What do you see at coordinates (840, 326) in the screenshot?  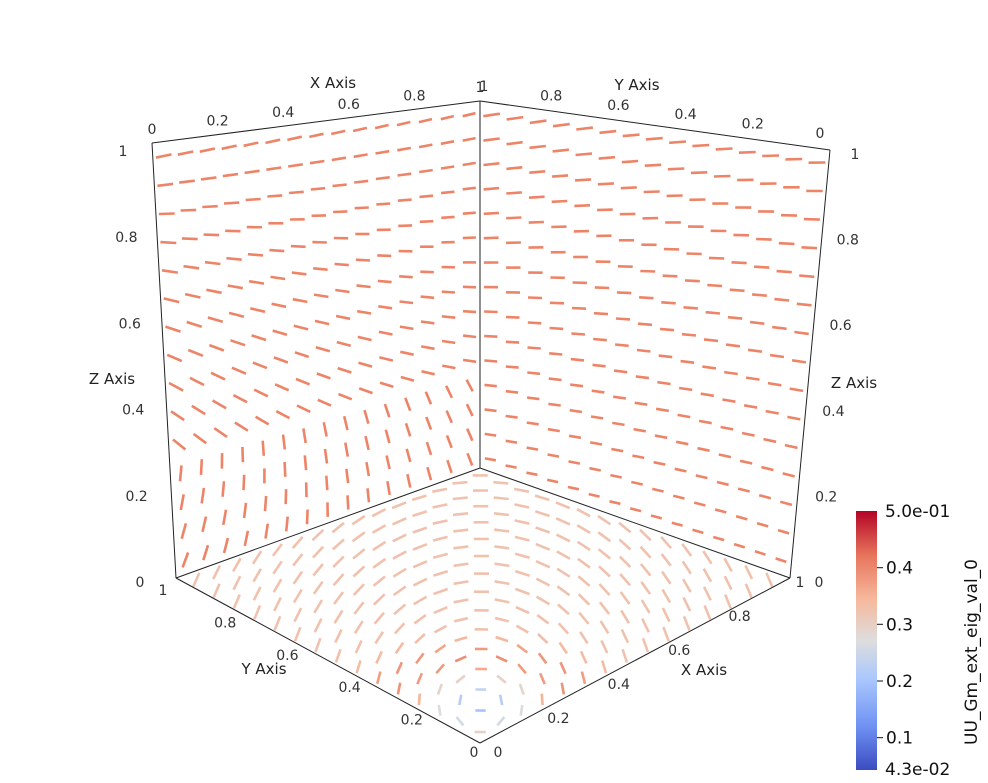 I see `tick-label-back-right-z-3: 0.6` at bounding box center [840, 326].